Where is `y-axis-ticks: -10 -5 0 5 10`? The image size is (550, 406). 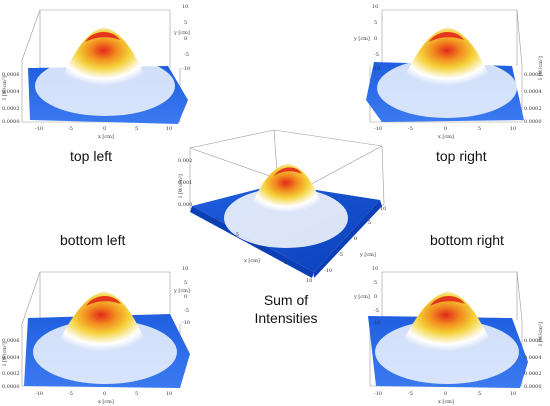 y-axis-ticks: -10 -5 0 5 10 is located at coordinates (355, 240).